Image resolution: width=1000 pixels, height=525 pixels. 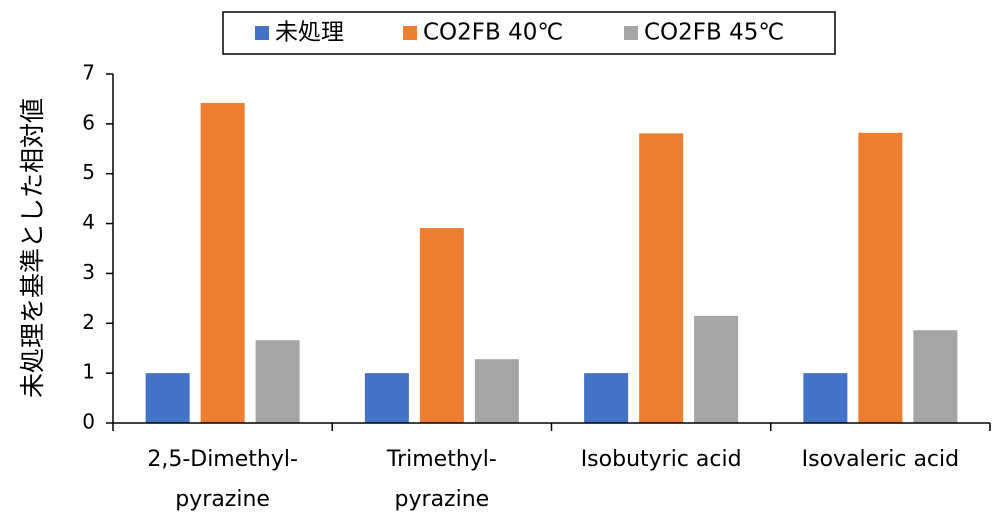 What do you see at coordinates (88, 422) in the screenshot?
I see `y-tick-label: 0` at bounding box center [88, 422].